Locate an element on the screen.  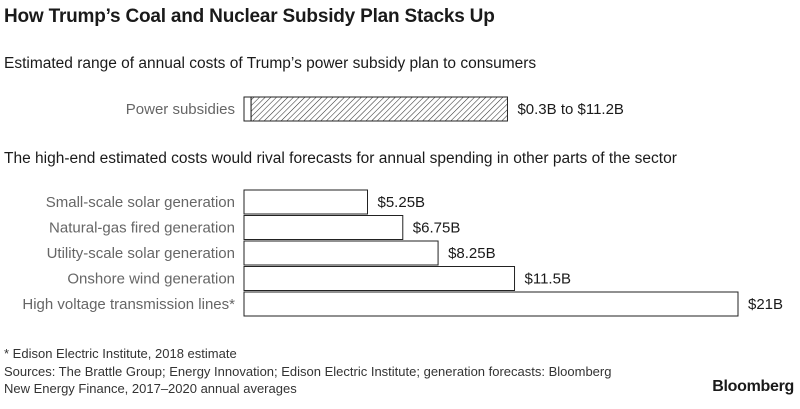
forecast-value-label: $21B is located at coordinates (765, 304).